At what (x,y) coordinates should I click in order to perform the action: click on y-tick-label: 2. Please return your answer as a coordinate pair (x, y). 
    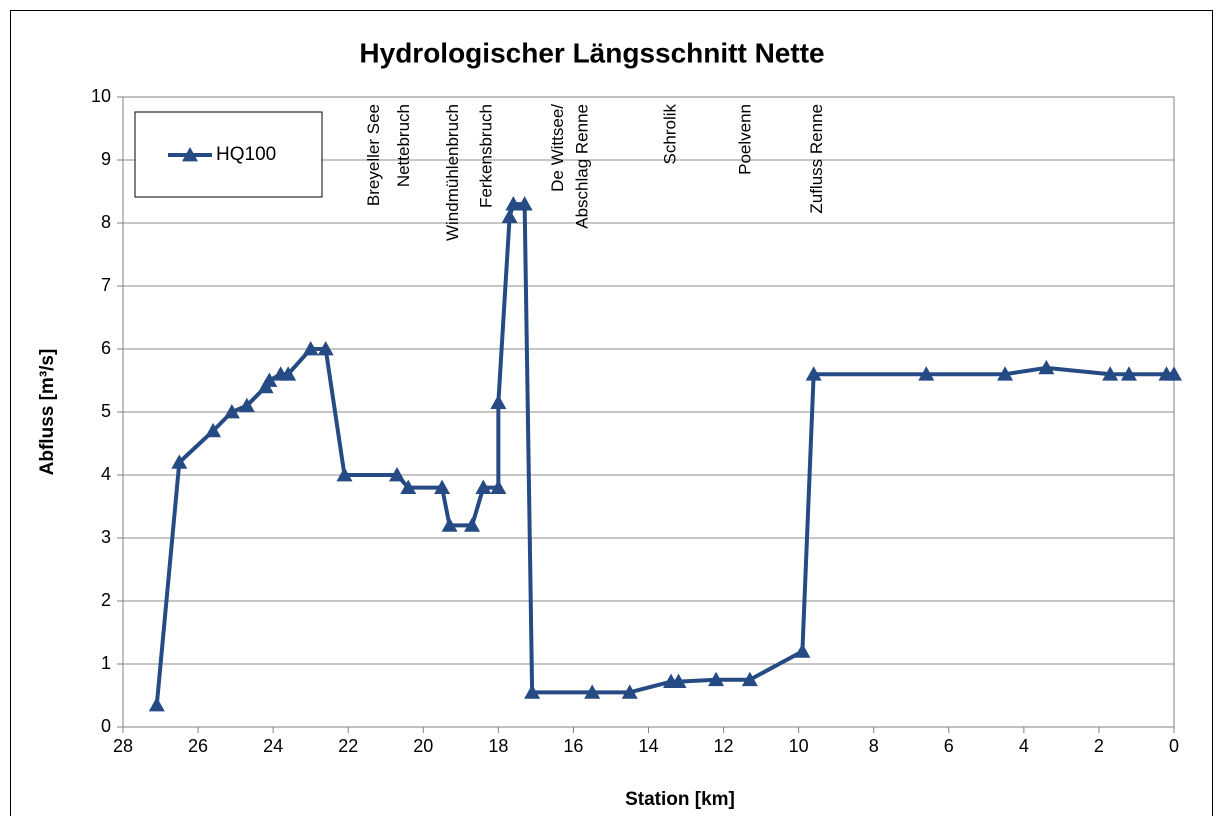
    Looking at the image, I should click on (106, 600).